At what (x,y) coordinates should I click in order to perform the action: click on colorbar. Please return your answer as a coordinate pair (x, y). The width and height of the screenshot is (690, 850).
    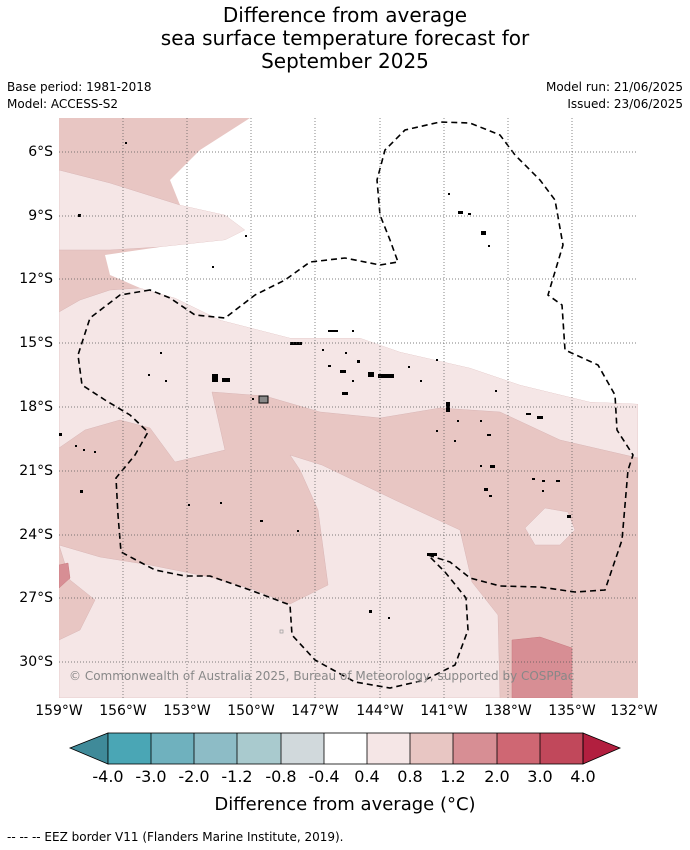
    Looking at the image, I should click on (345, 748).